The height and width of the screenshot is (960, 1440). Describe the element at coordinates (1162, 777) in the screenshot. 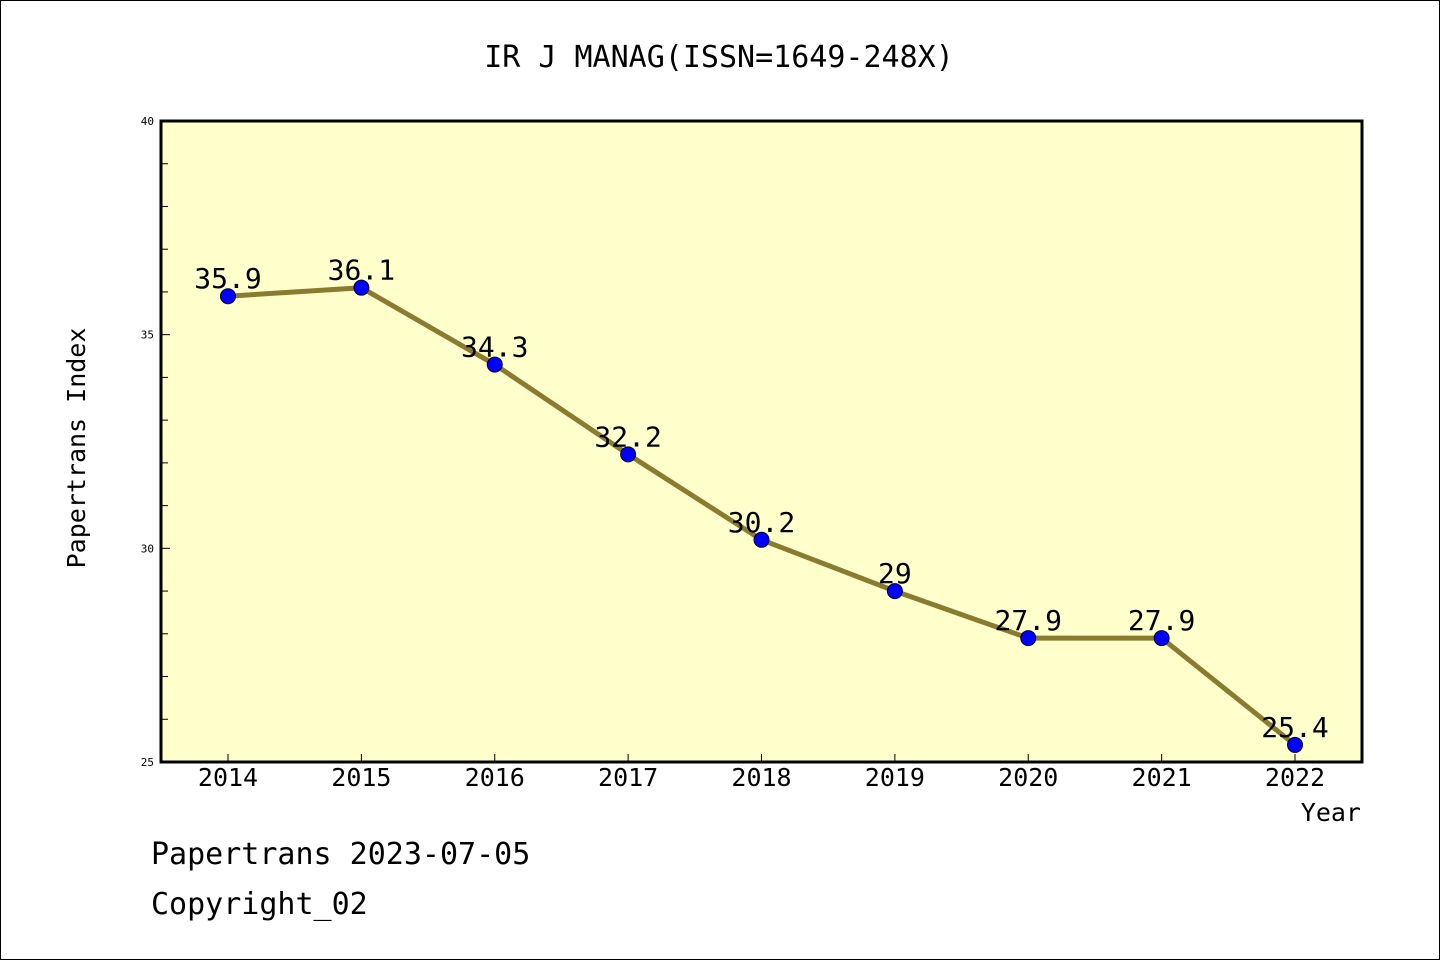

I see `x-tick-label: 2021` at that location.